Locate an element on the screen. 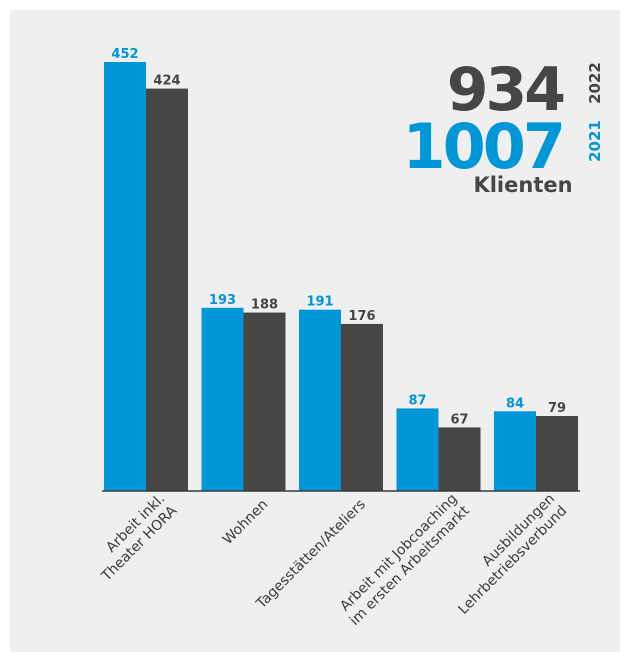 The image size is (631, 663). value-label: 424 is located at coordinates (166, 81).